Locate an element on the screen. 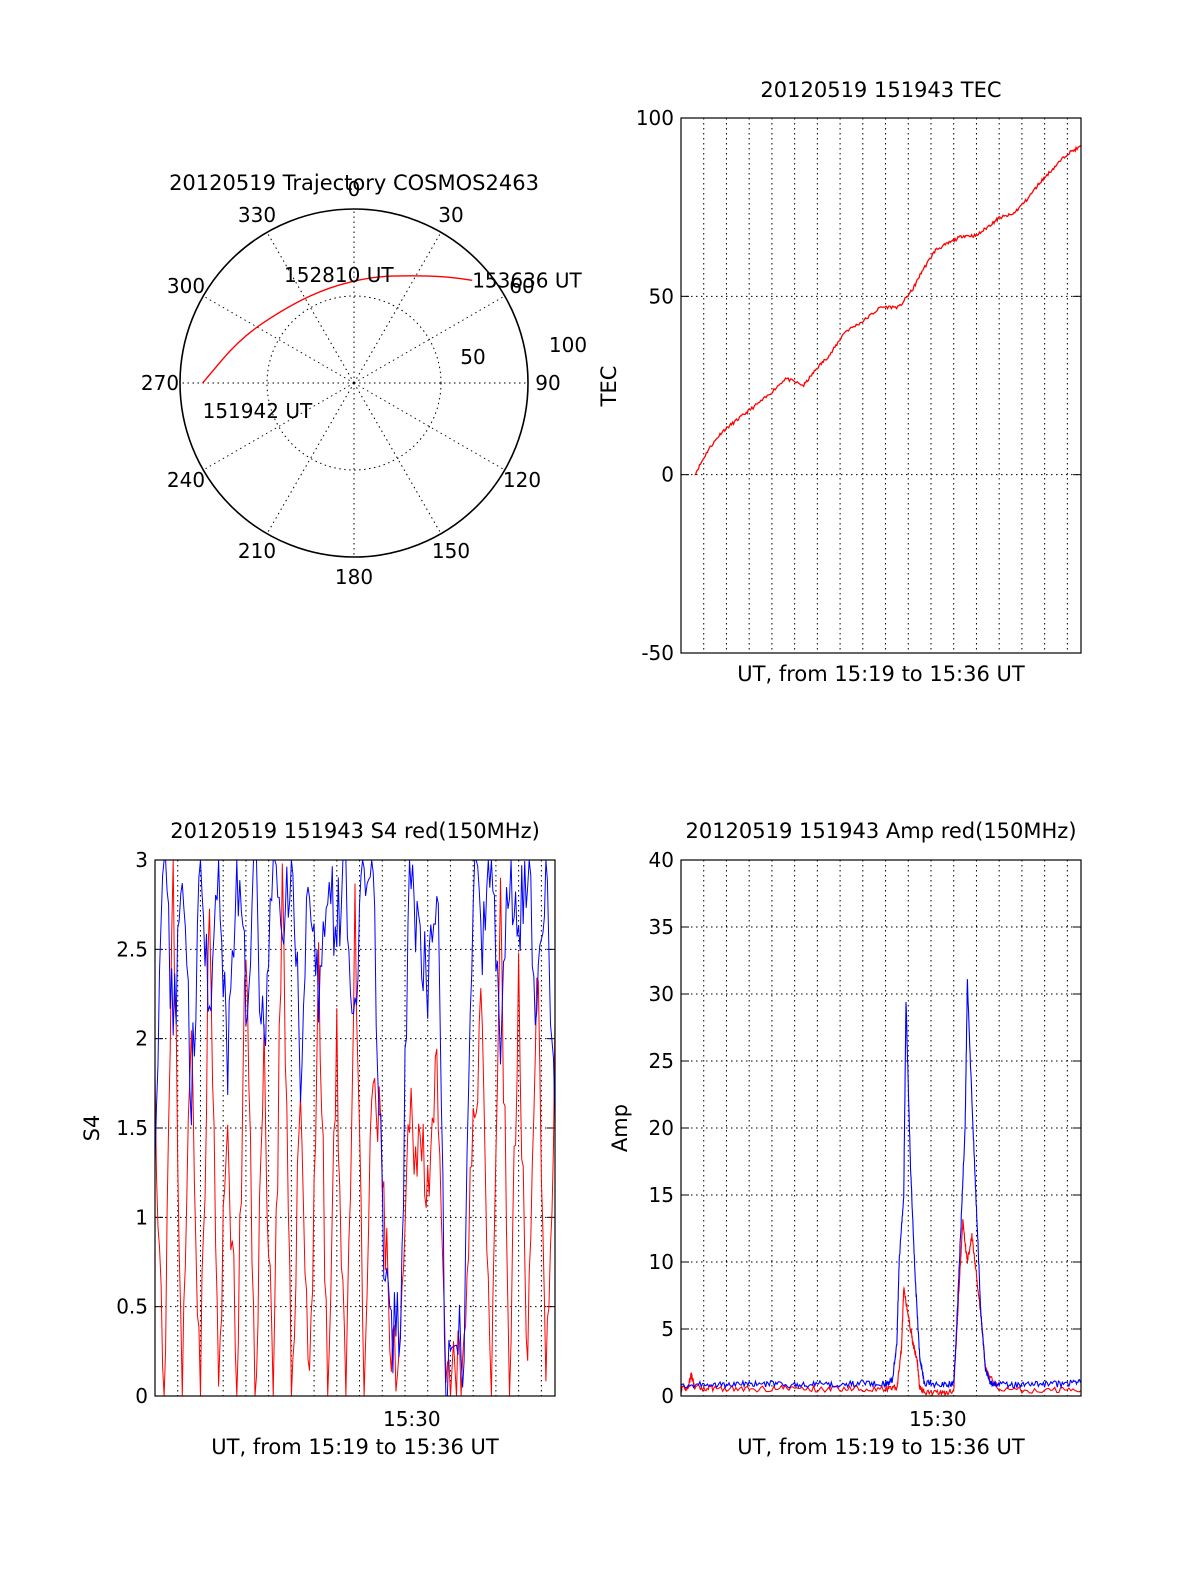 The height and width of the screenshot is (1575, 1200). amp-grid is located at coordinates (881, 1128).